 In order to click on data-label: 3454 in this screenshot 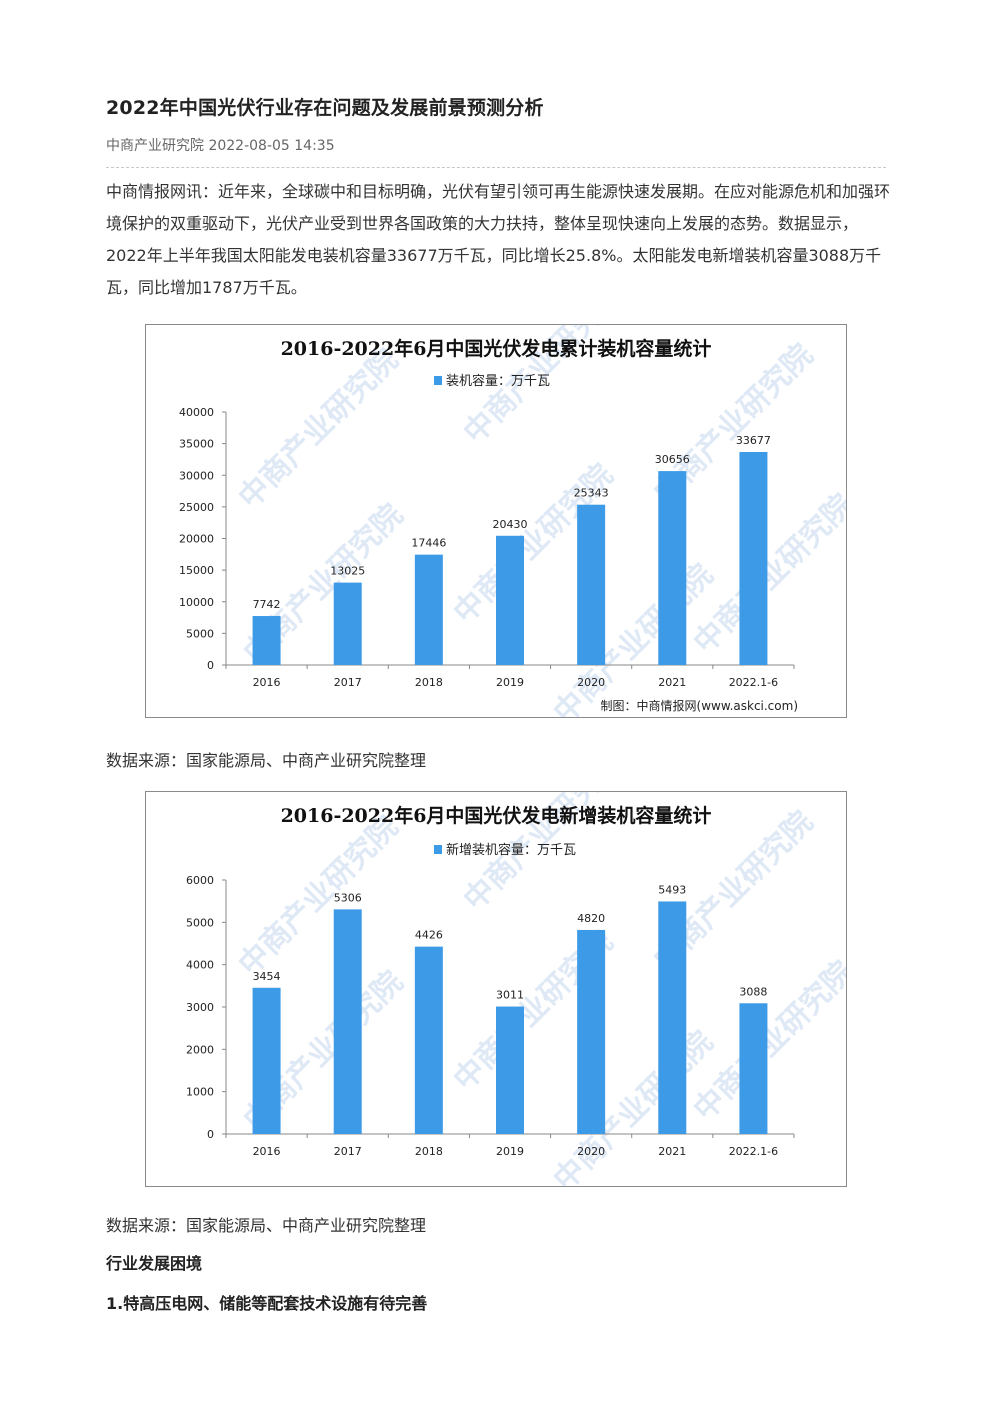, I will do `click(267, 976)`.